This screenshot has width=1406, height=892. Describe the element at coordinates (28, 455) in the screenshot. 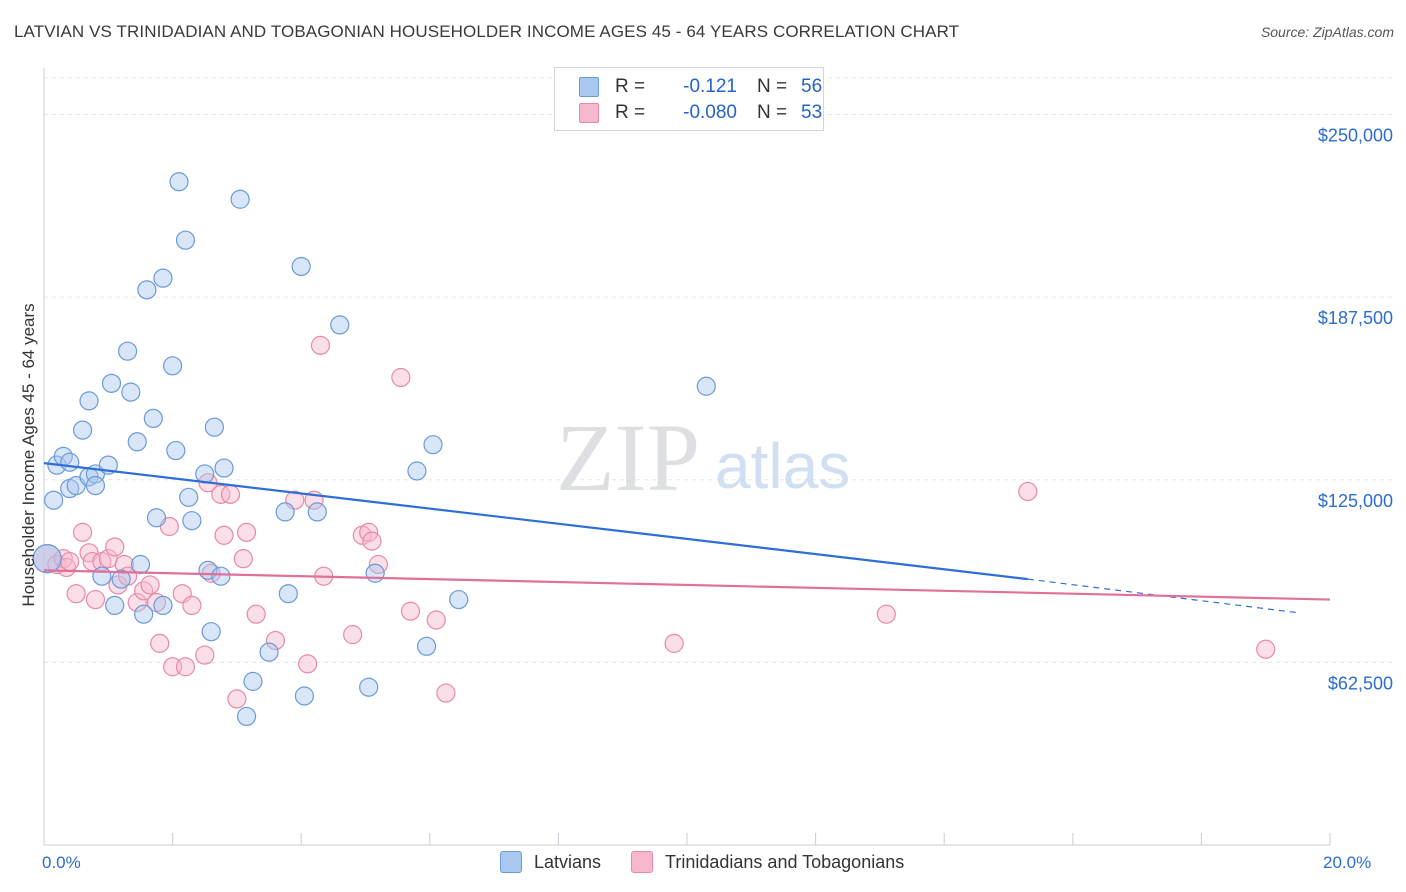

I see `y-axis-label: Householder Income Ages 45 - 64 years` at that location.